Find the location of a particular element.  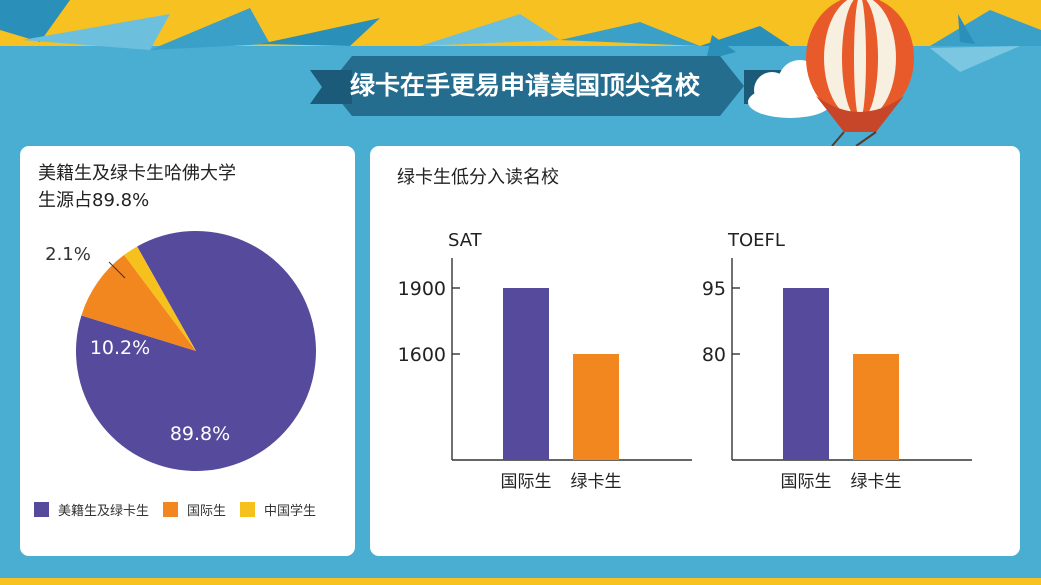

pie-label-1: 10.2% is located at coordinates (120, 348).